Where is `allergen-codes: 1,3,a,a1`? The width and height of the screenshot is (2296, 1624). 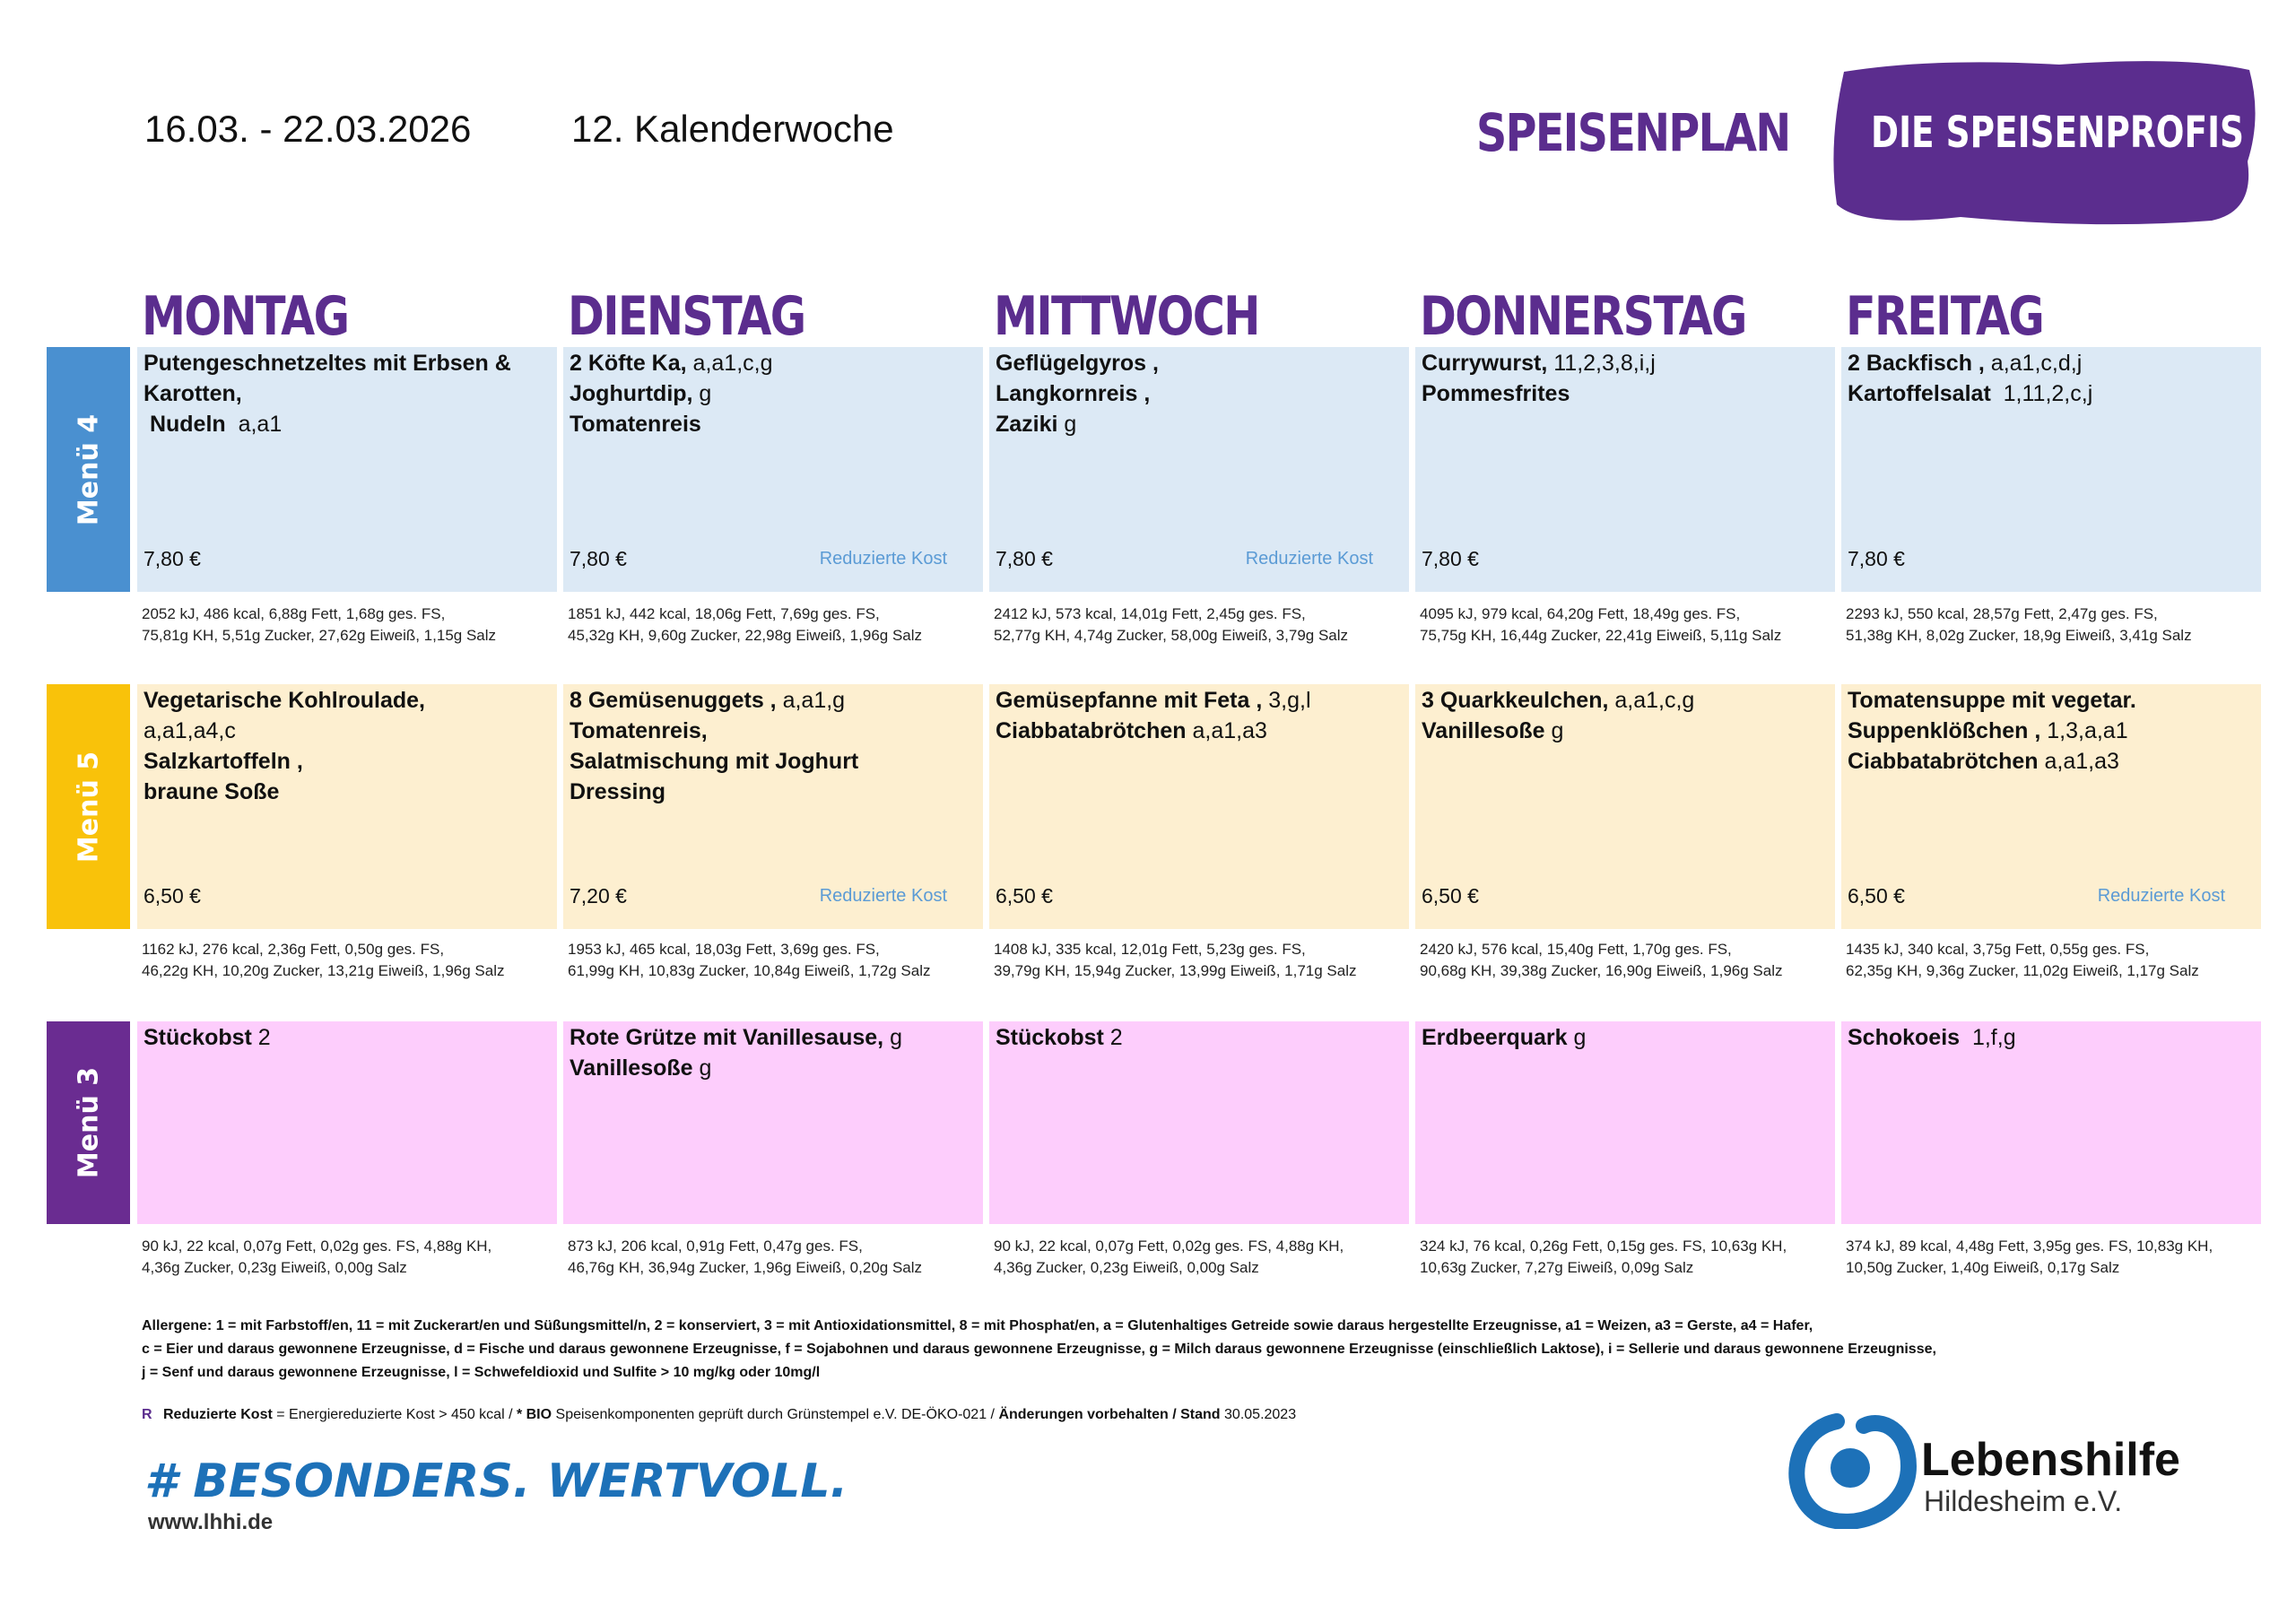 allergen-codes: 1,3,a,a1 is located at coordinates (2084, 730).